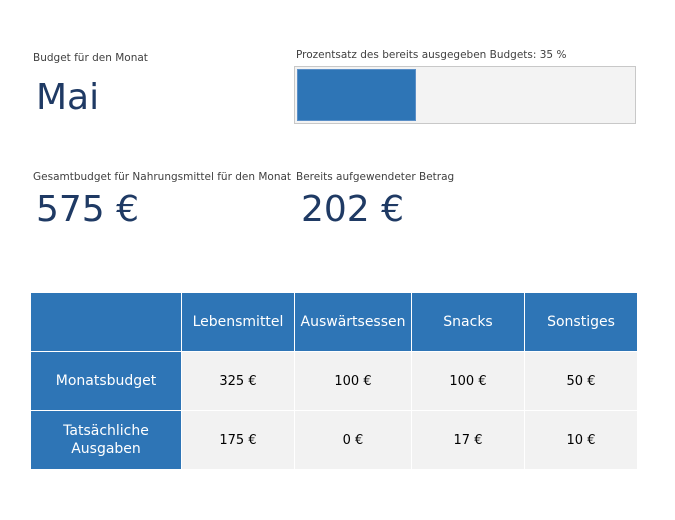 This screenshot has height=520, width=675. What do you see at coordinates (581, 381) in the screenshot?
I see `table-cell: 50 €` at bounding box center [581, 381].